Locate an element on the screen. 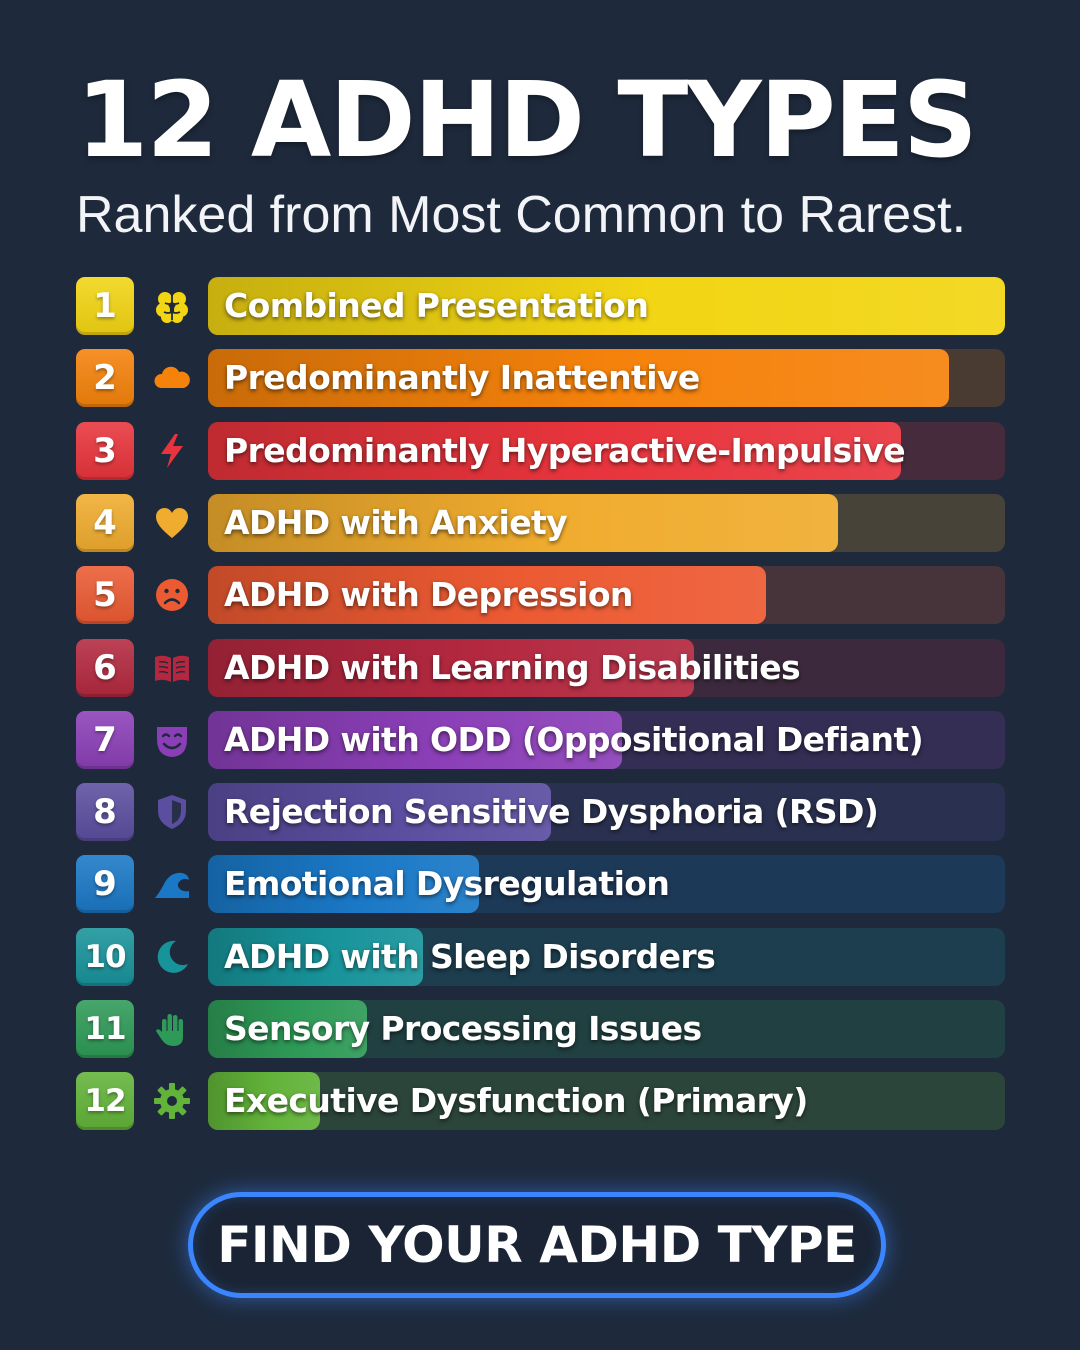  bar-label: ADHD with ODD (Oppositional Defiant) is located at coordinates (574, 739).